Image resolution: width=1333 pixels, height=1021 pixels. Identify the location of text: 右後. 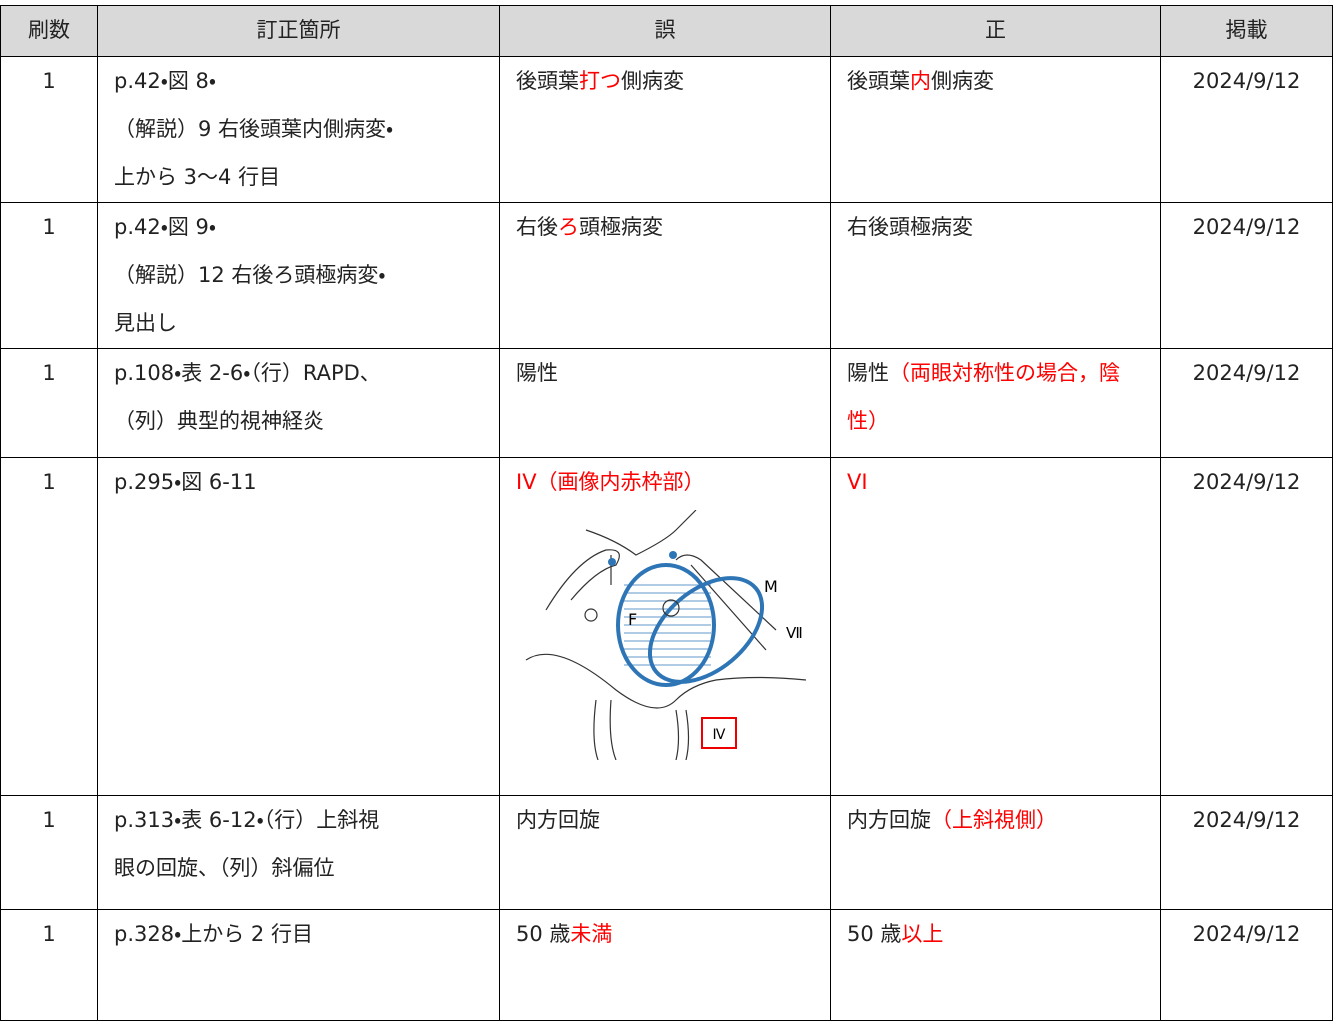
(537, 227).